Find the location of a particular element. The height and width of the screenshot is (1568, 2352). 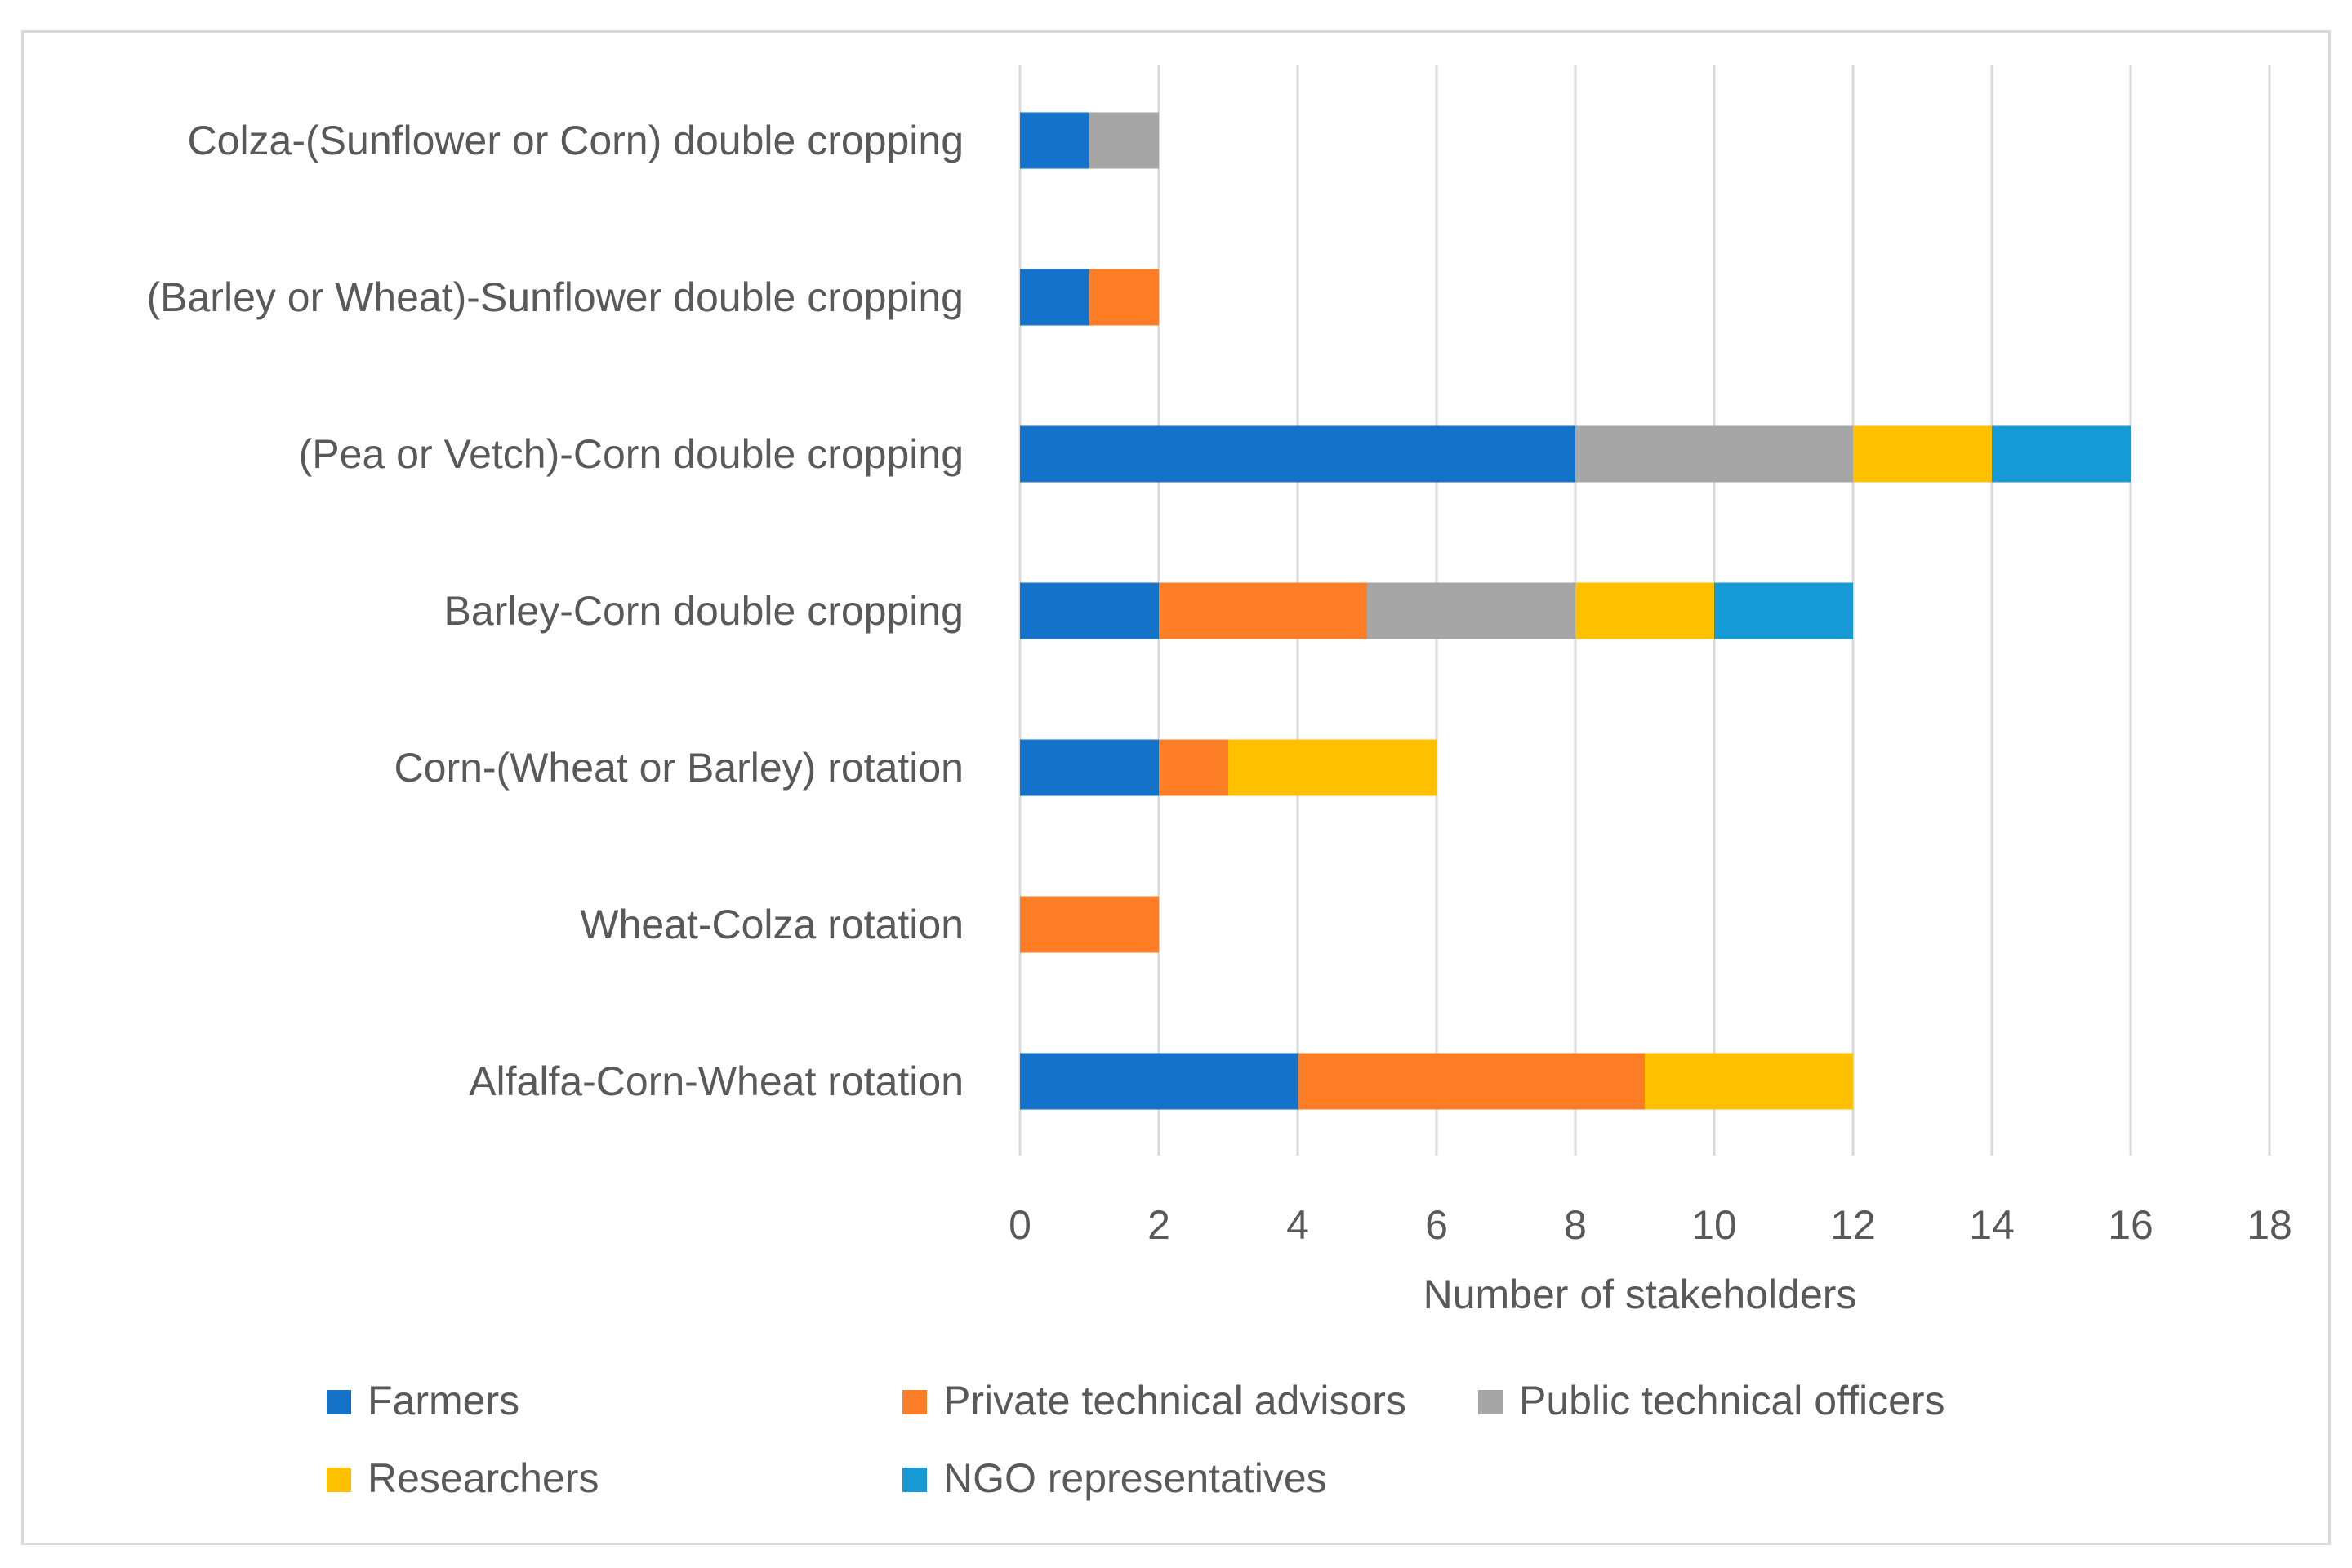

bar-3-ngo-representatives is located at coordinates (2061, 454).